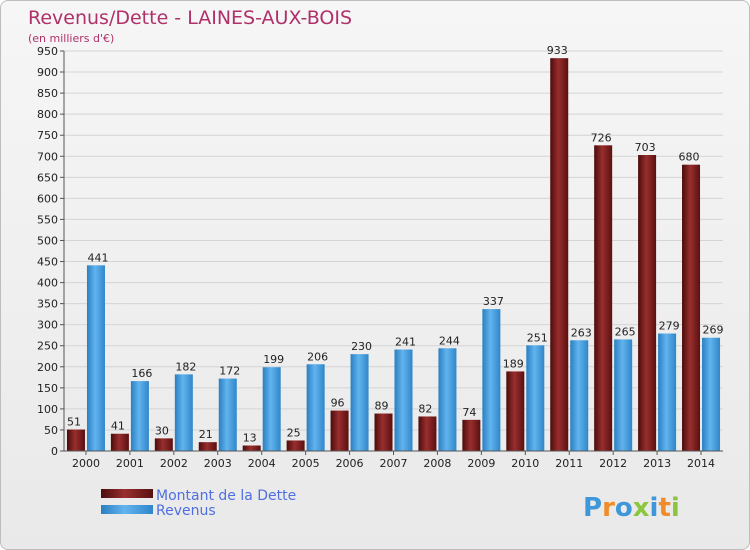 This screenshot has width=750, height=550. I want to click on value-label-revenus: 241, so click(405, 342).